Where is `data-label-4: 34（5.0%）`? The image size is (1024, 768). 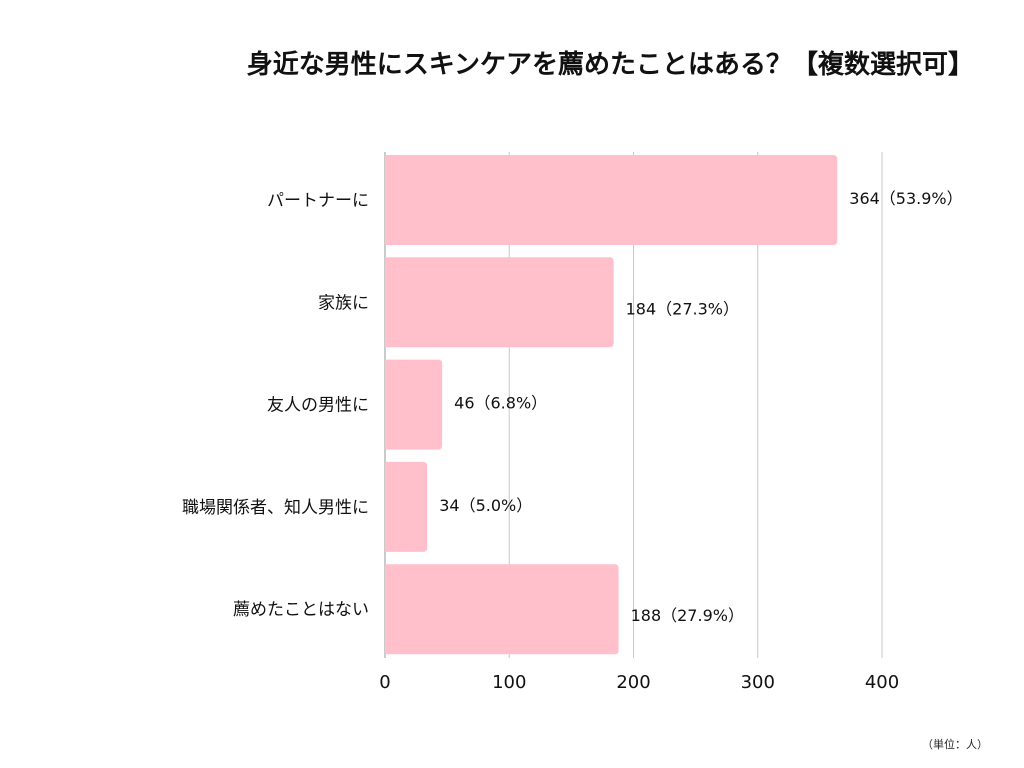 data-label-4: 34（5.0%） is located at coordinates (485, 505).